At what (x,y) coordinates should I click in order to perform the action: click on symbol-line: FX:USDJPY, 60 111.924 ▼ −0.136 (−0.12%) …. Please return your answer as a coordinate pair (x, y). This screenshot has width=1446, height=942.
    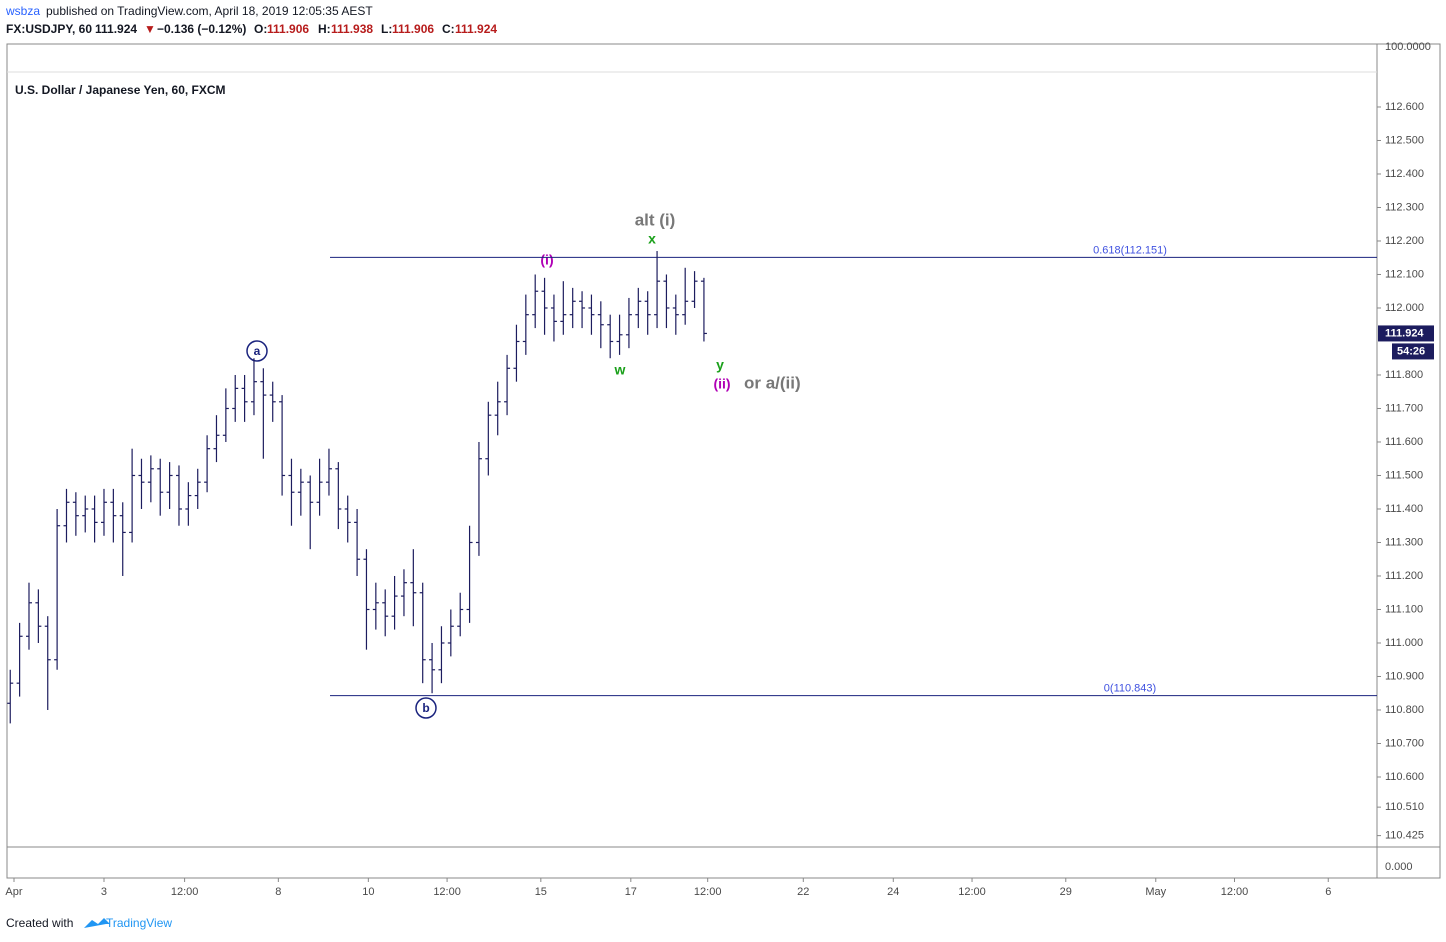
    Looking at the image, I should click on (251, 29).